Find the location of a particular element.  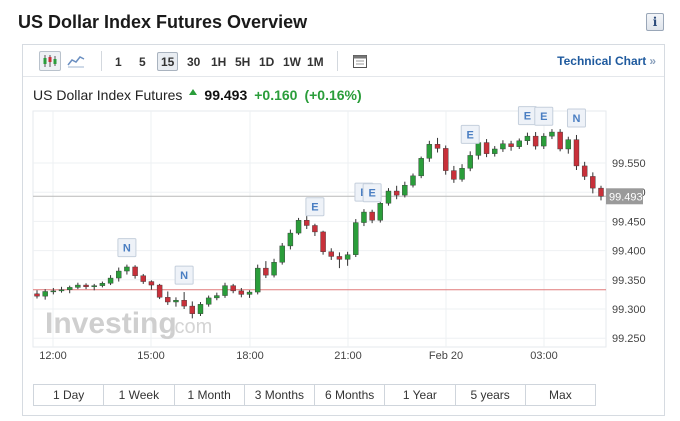

range-max: Max is located at coordinates (560, 395).